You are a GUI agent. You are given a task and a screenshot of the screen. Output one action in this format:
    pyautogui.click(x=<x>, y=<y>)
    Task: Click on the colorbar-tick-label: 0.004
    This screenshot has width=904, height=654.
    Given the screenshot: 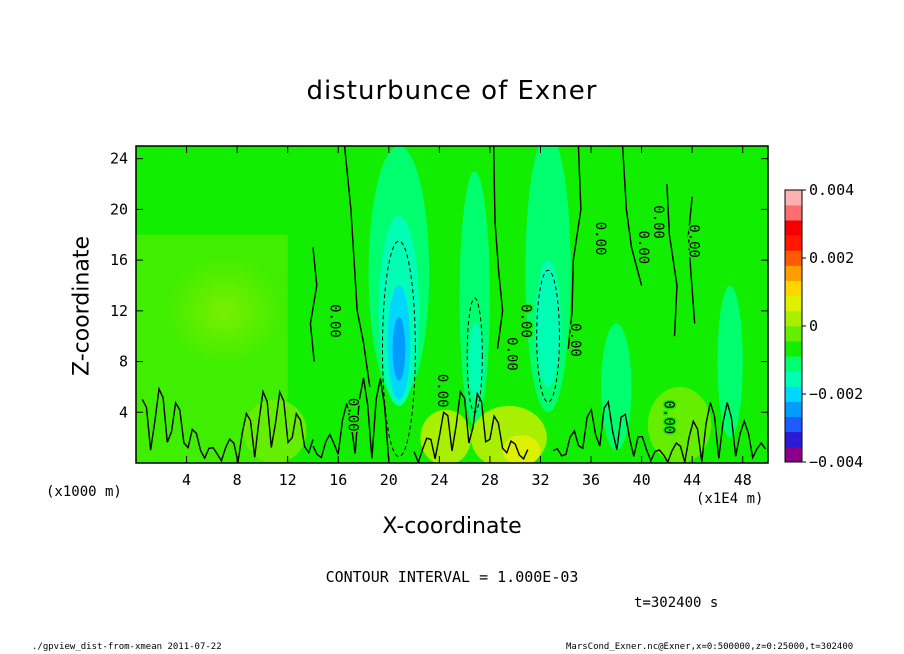 What is the action you would take?
    pyautogui.click(x=831, y=190)
    